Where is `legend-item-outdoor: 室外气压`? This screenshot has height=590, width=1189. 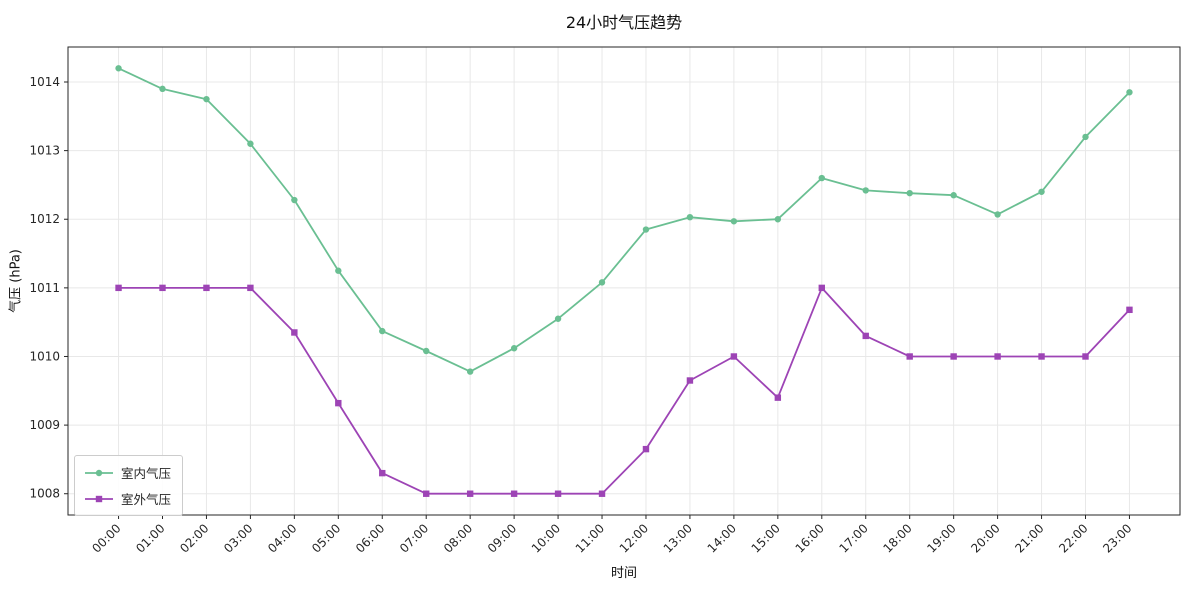
legend-item-outdoor: 室外气压 is located at coordinates (127, 498).